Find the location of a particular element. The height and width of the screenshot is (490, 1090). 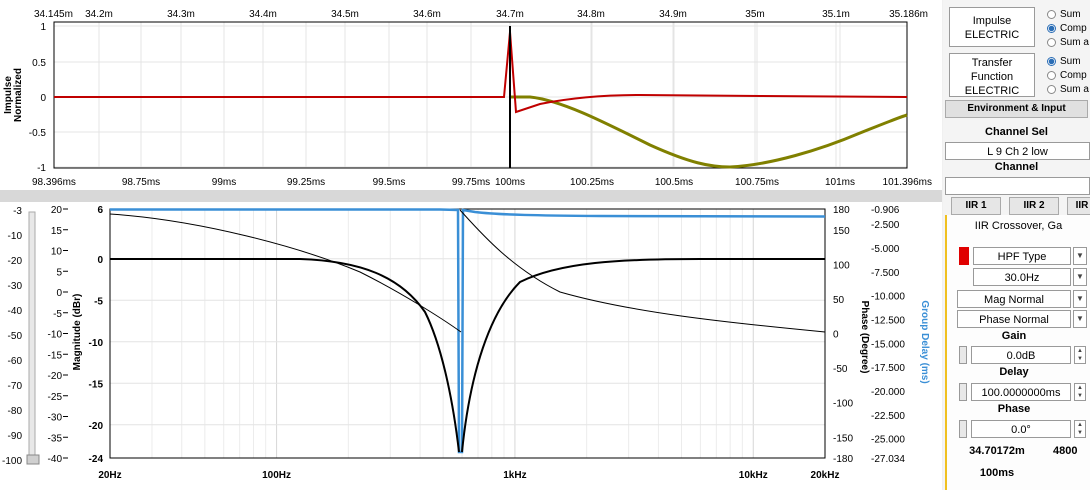

phase-mode-select: Phase Normal is located at coordinates (1014, 319).